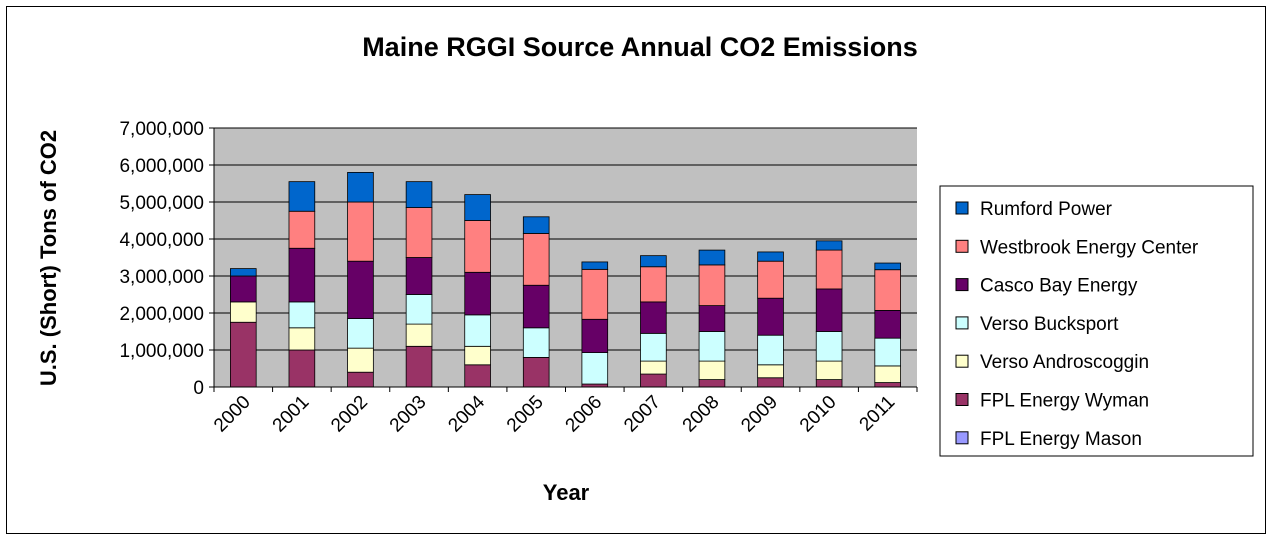 The height and width of the screenshot is (539, 1274). What do you see at coordinates (1049, 324) in the screenshot?
I see `legend-label: Verso Bucksport` at bounding box center [1049, 324].